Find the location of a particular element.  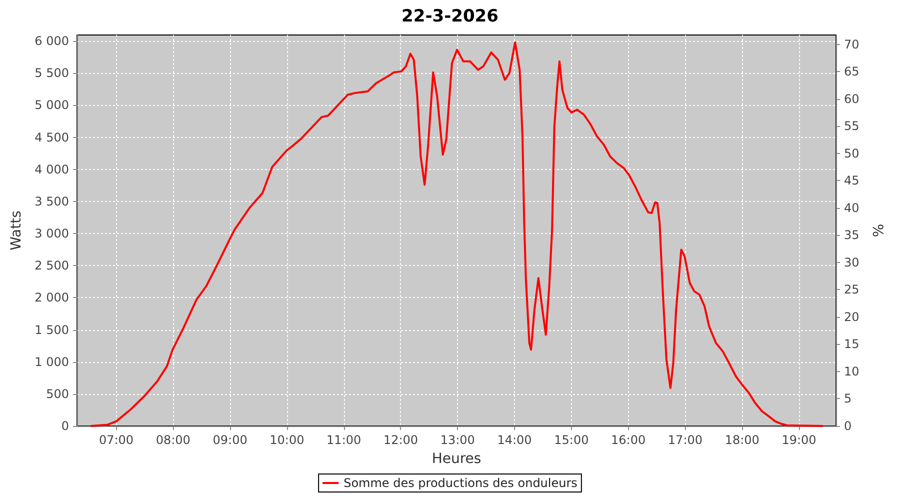

y-tick-label: 1 500 is located at coordinates (51, 329).